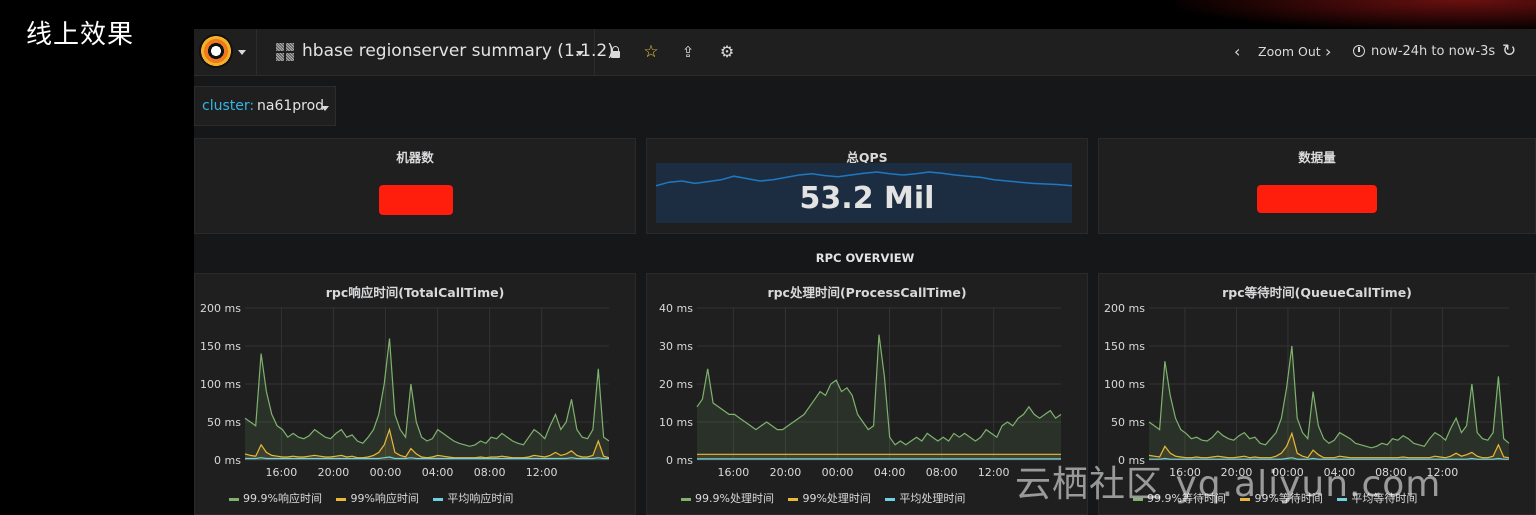 The height and width of the screenshot is (515, 1536). I want to click on sparkline-svg, so click(864, 197).